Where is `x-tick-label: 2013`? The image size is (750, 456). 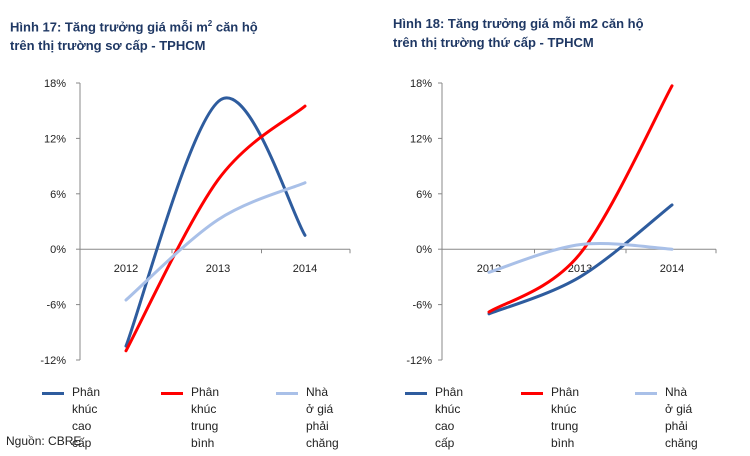
x-tick-label: 2013 is located at coordinates (218, 269).